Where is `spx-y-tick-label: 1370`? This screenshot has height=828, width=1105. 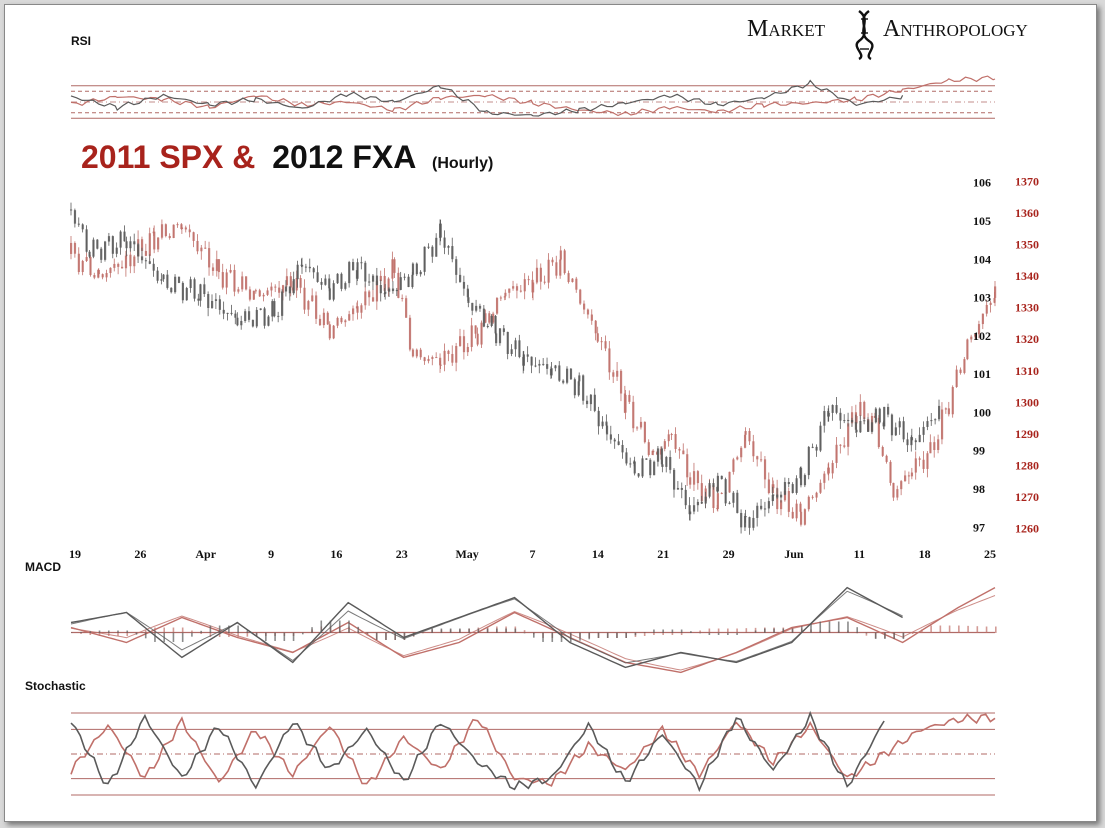 spx-y-tick-label: 1370 is located at coordinates (1027, 181).